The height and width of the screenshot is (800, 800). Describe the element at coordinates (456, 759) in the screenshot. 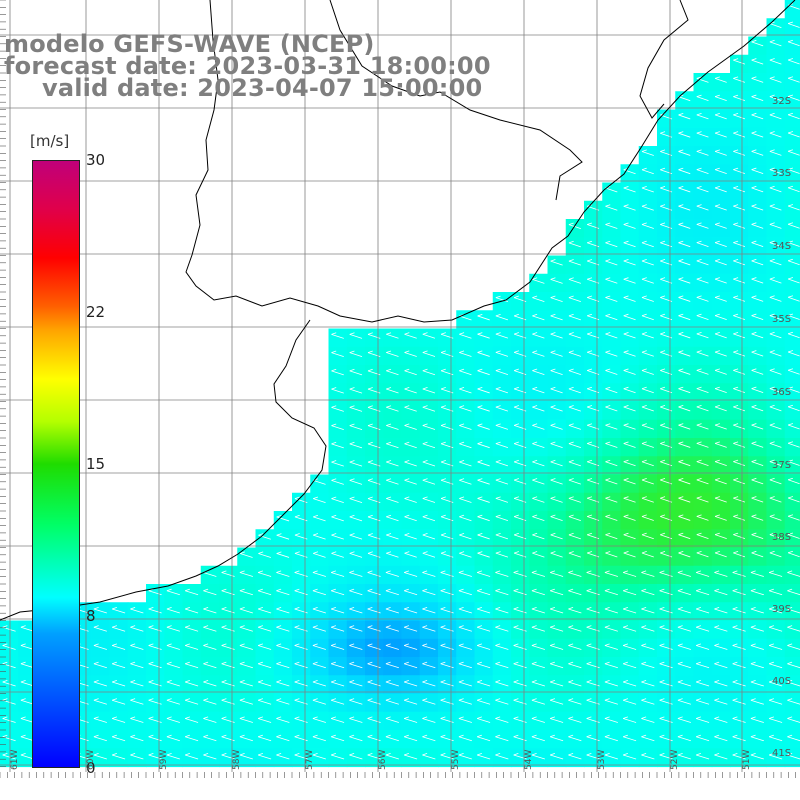

I see `lon-label: 55W` at that location.